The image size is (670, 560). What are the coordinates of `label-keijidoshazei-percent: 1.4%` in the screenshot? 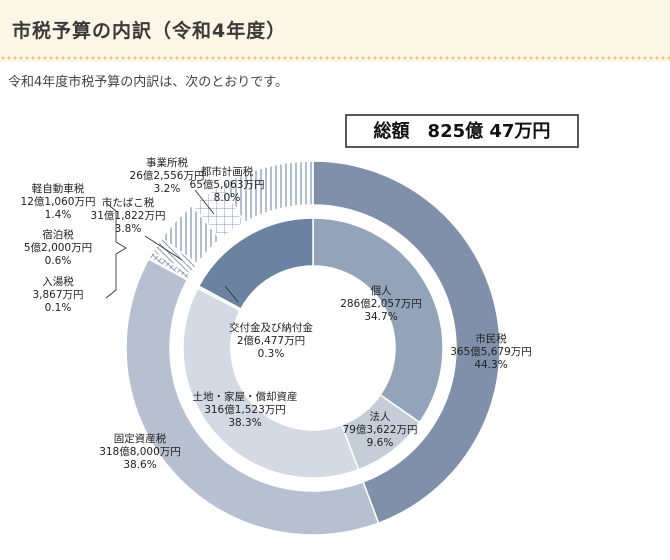 It's located at (58, 215).